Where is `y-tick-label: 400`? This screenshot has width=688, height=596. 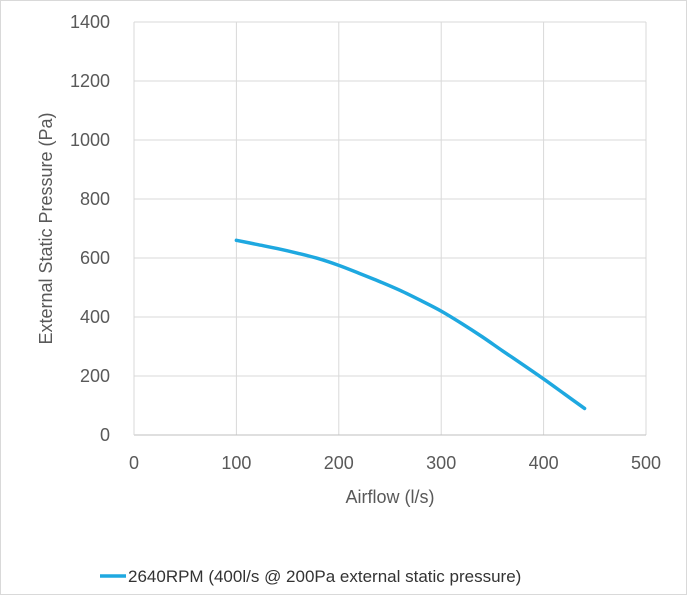
y-tick-label: 400 is located at coordinates (95, 317).